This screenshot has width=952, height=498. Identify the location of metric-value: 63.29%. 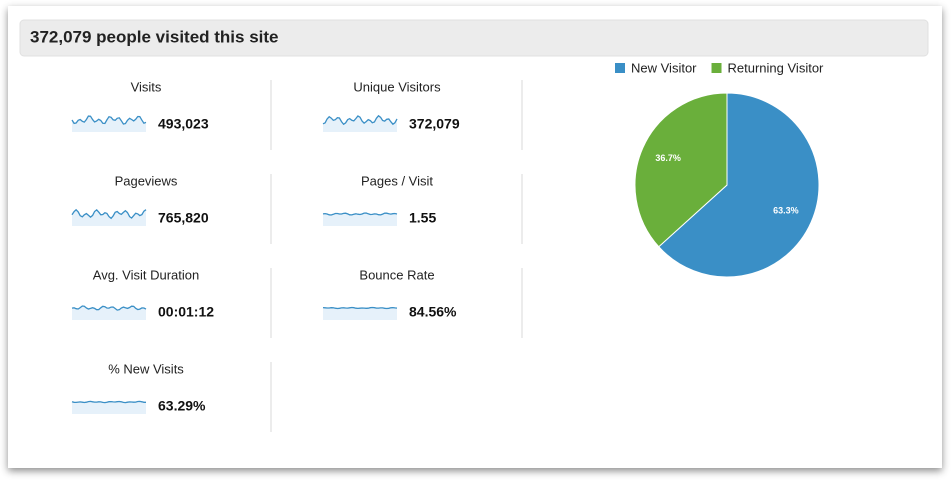
(182, 406).